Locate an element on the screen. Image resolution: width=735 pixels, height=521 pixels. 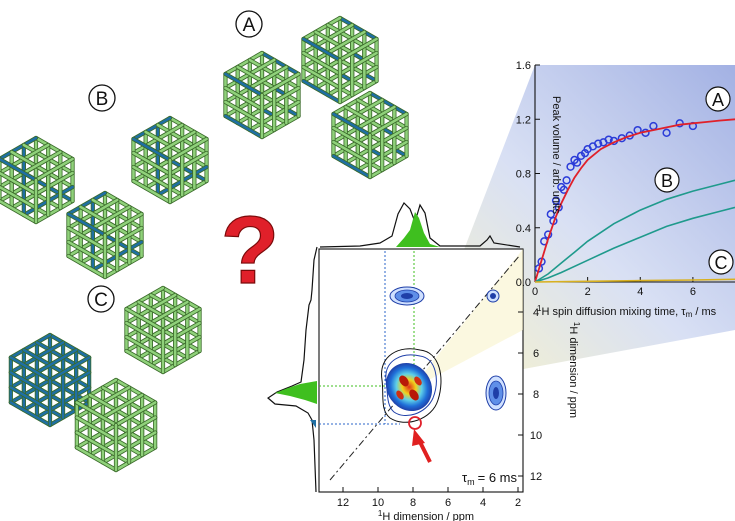
chart-y-axis-label: Peak volume / arb. units is located at coordinates (556, 155).